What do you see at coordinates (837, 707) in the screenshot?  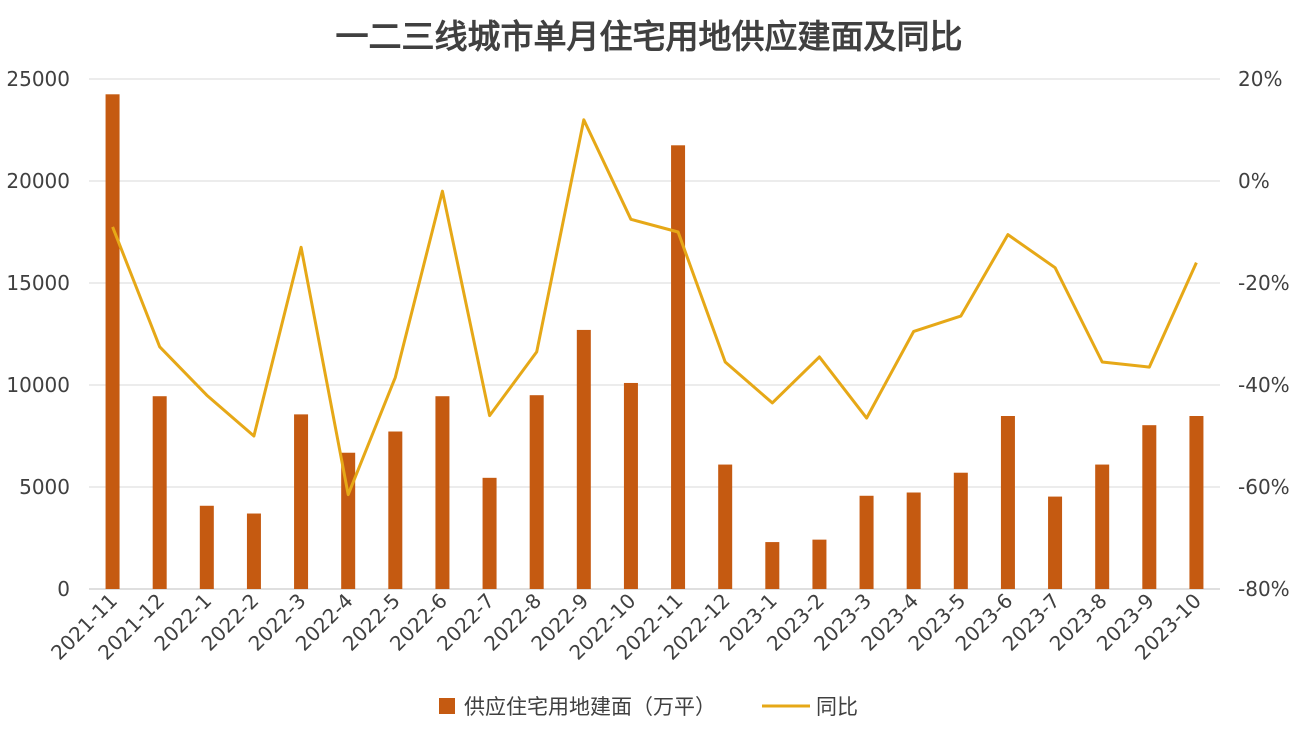 I see `legend-line-label: 同比` at bounding box center [837, 707].